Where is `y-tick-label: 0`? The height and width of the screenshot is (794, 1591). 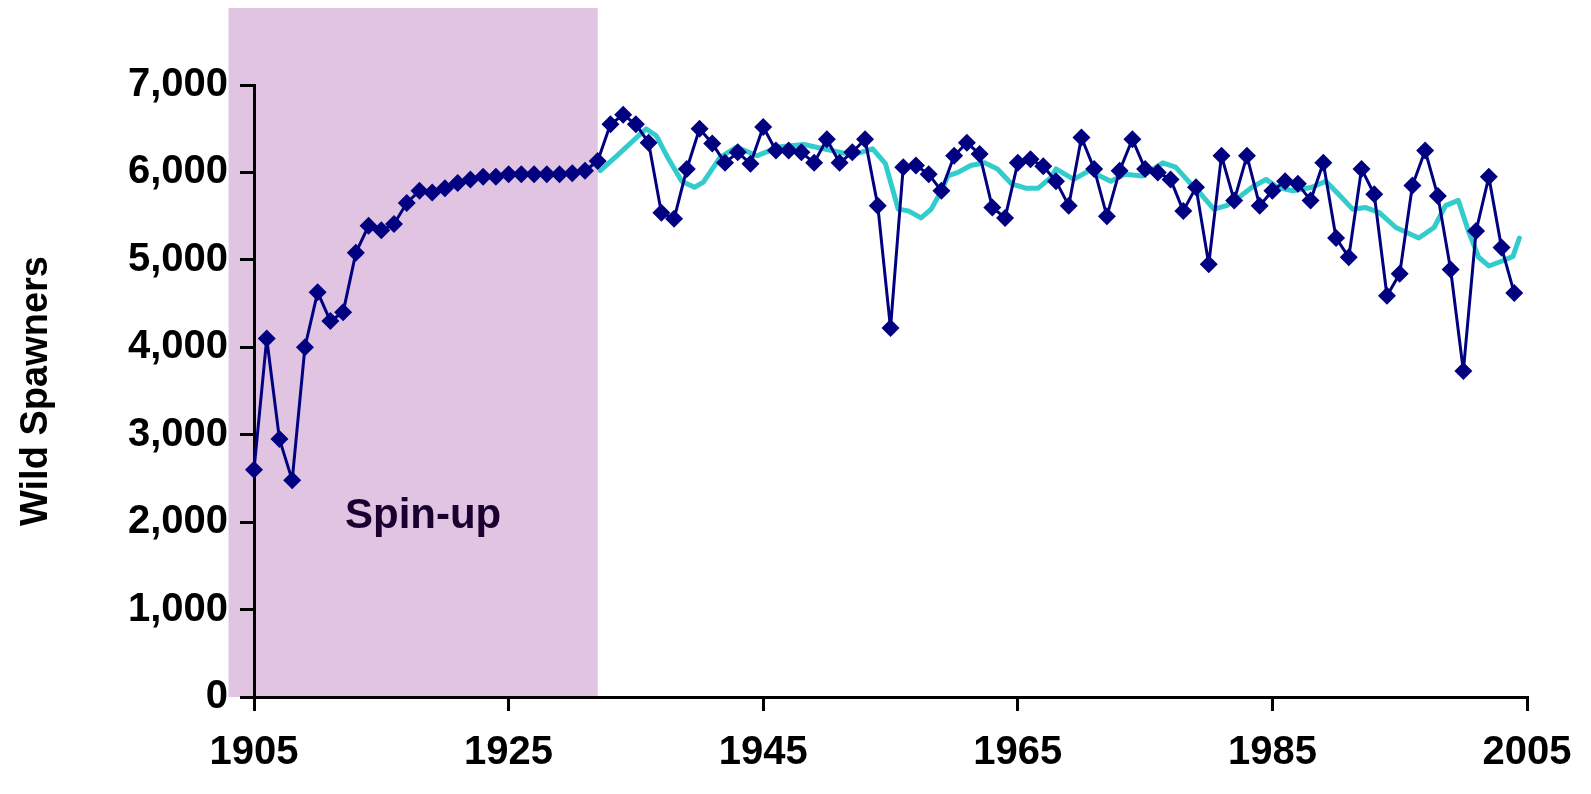 y-tick-label: 0 is located at coordinates (216, 694).